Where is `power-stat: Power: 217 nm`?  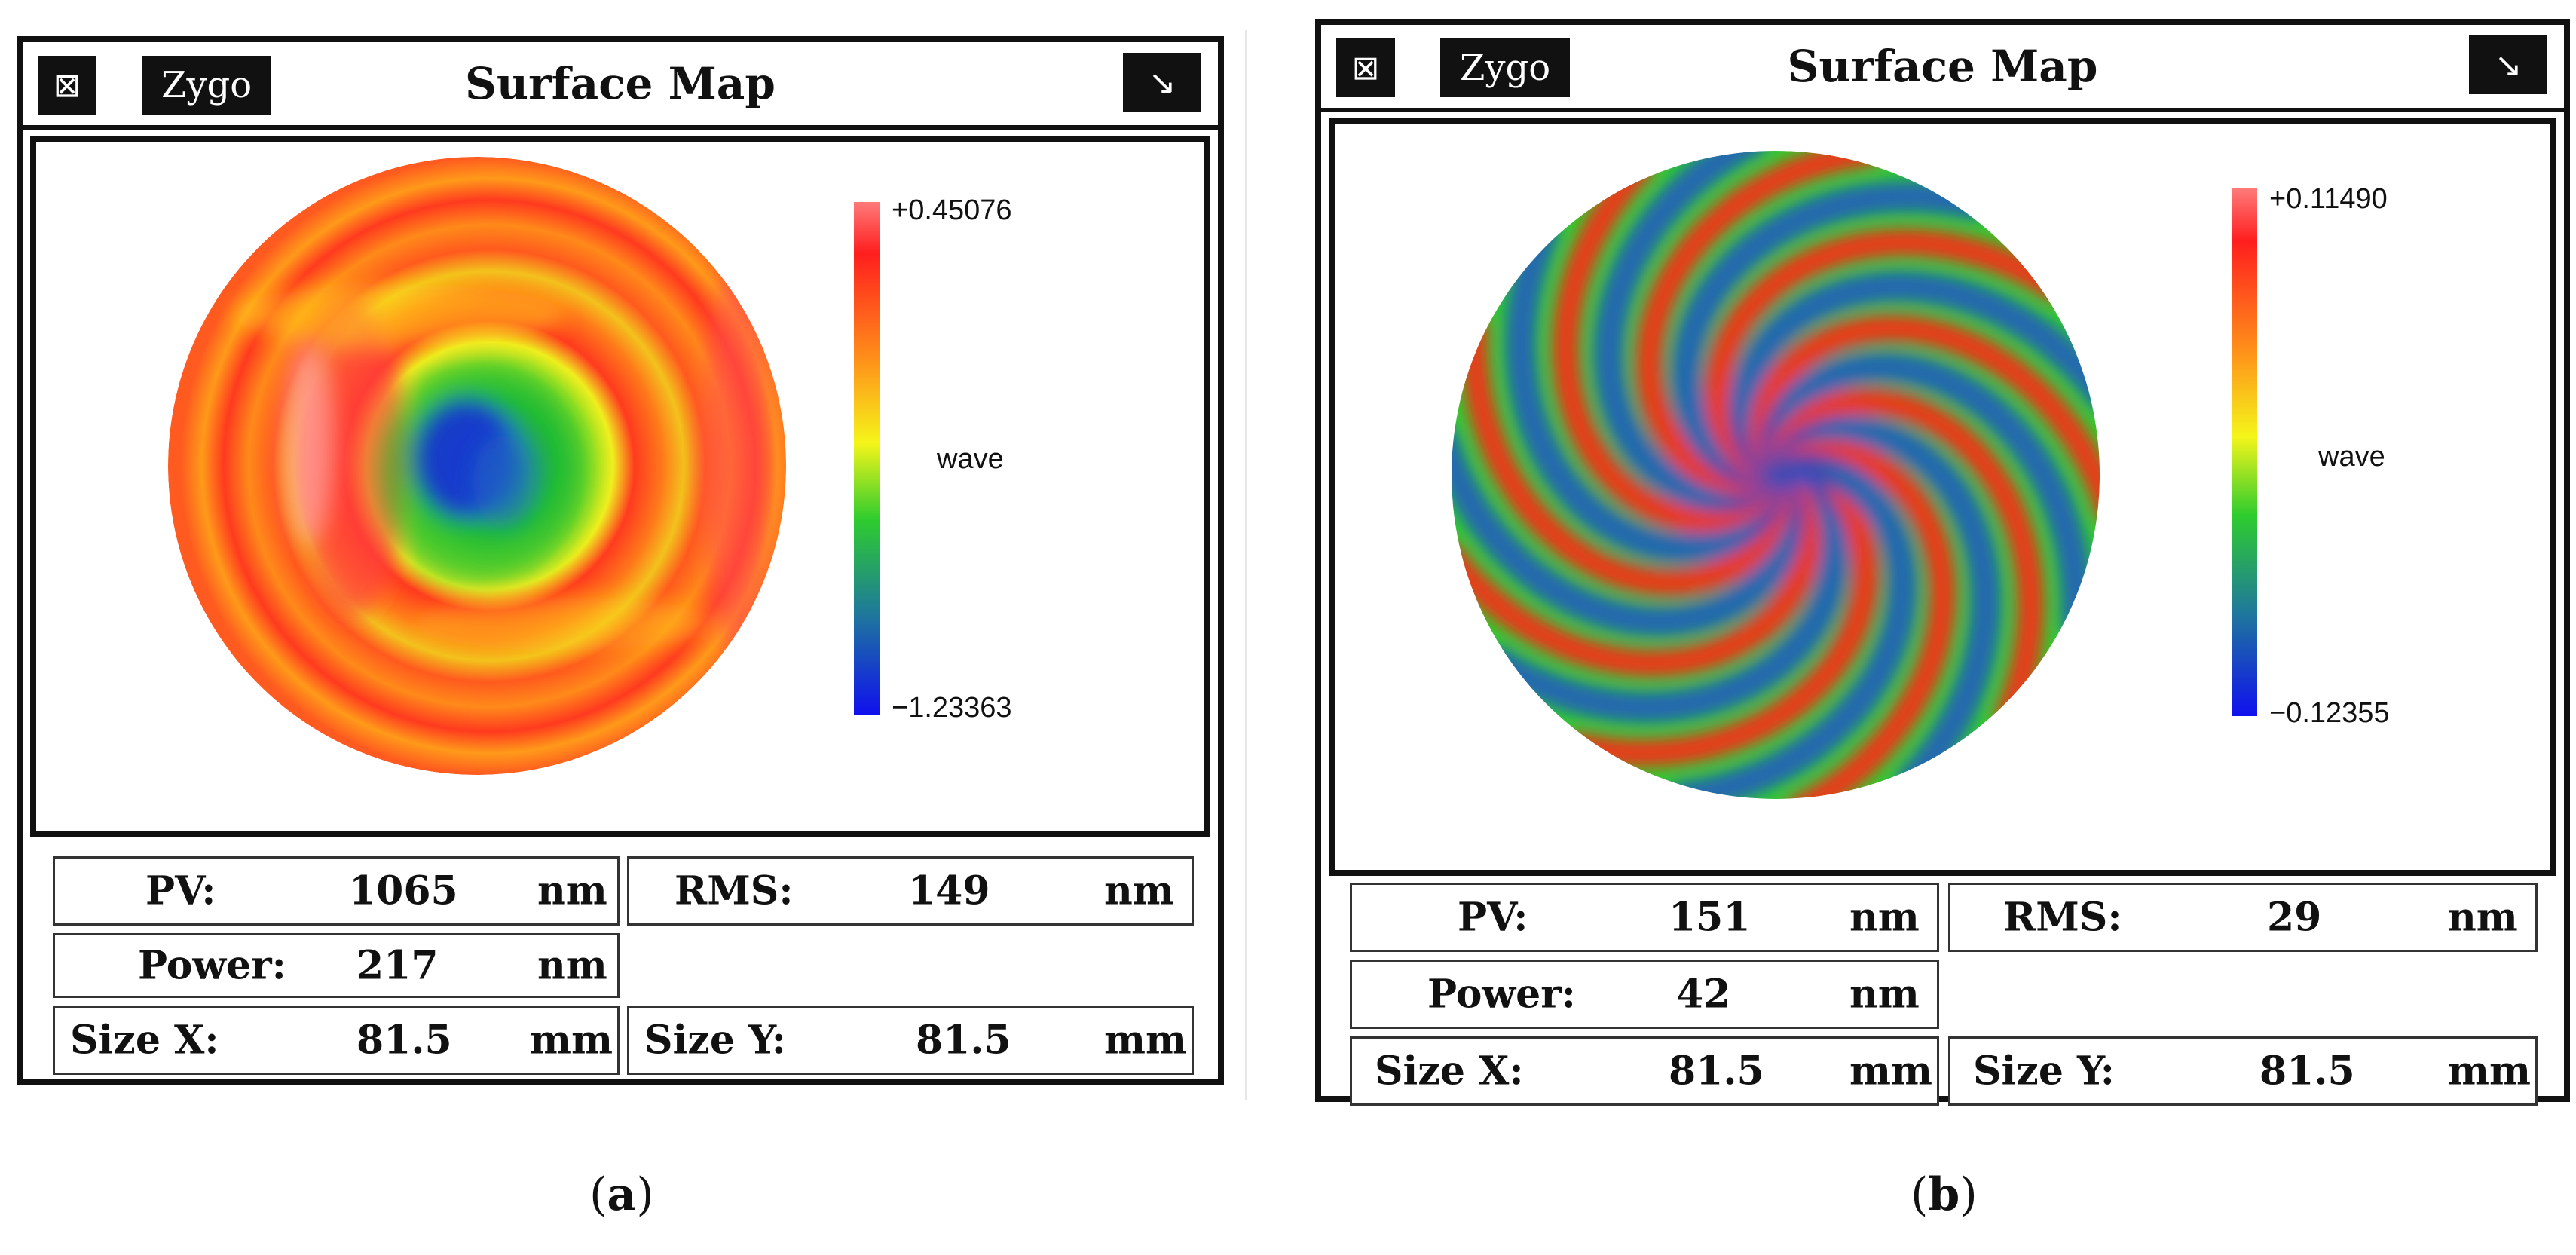 power-stat: Power: 217 nm is located at coordinates (336, 965).